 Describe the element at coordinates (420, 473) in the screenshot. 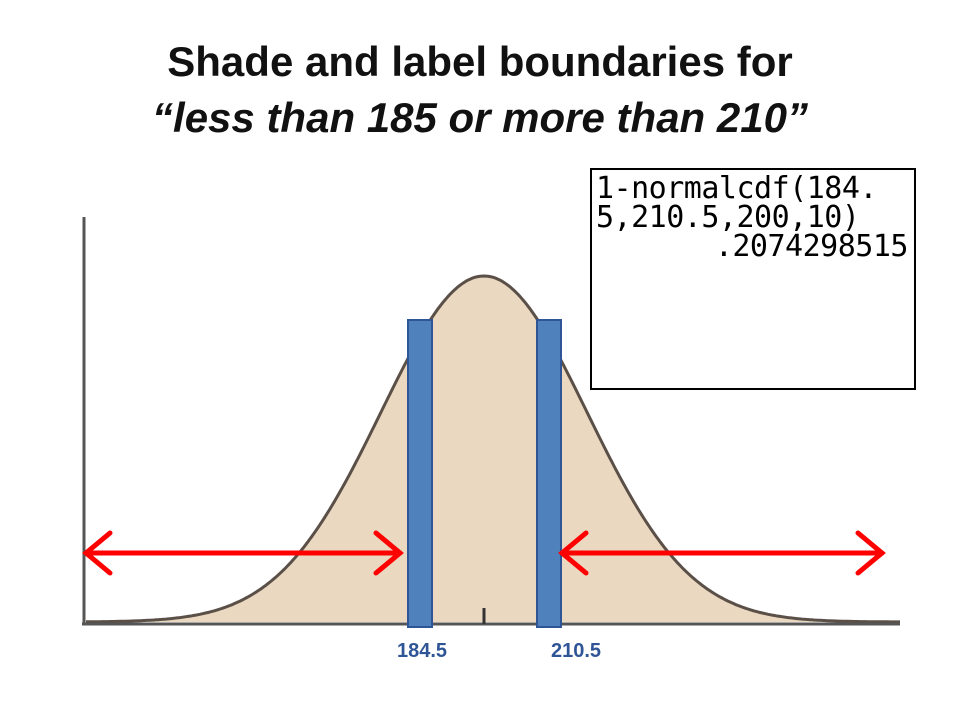

I see `lower-boundary-bar` at that location.